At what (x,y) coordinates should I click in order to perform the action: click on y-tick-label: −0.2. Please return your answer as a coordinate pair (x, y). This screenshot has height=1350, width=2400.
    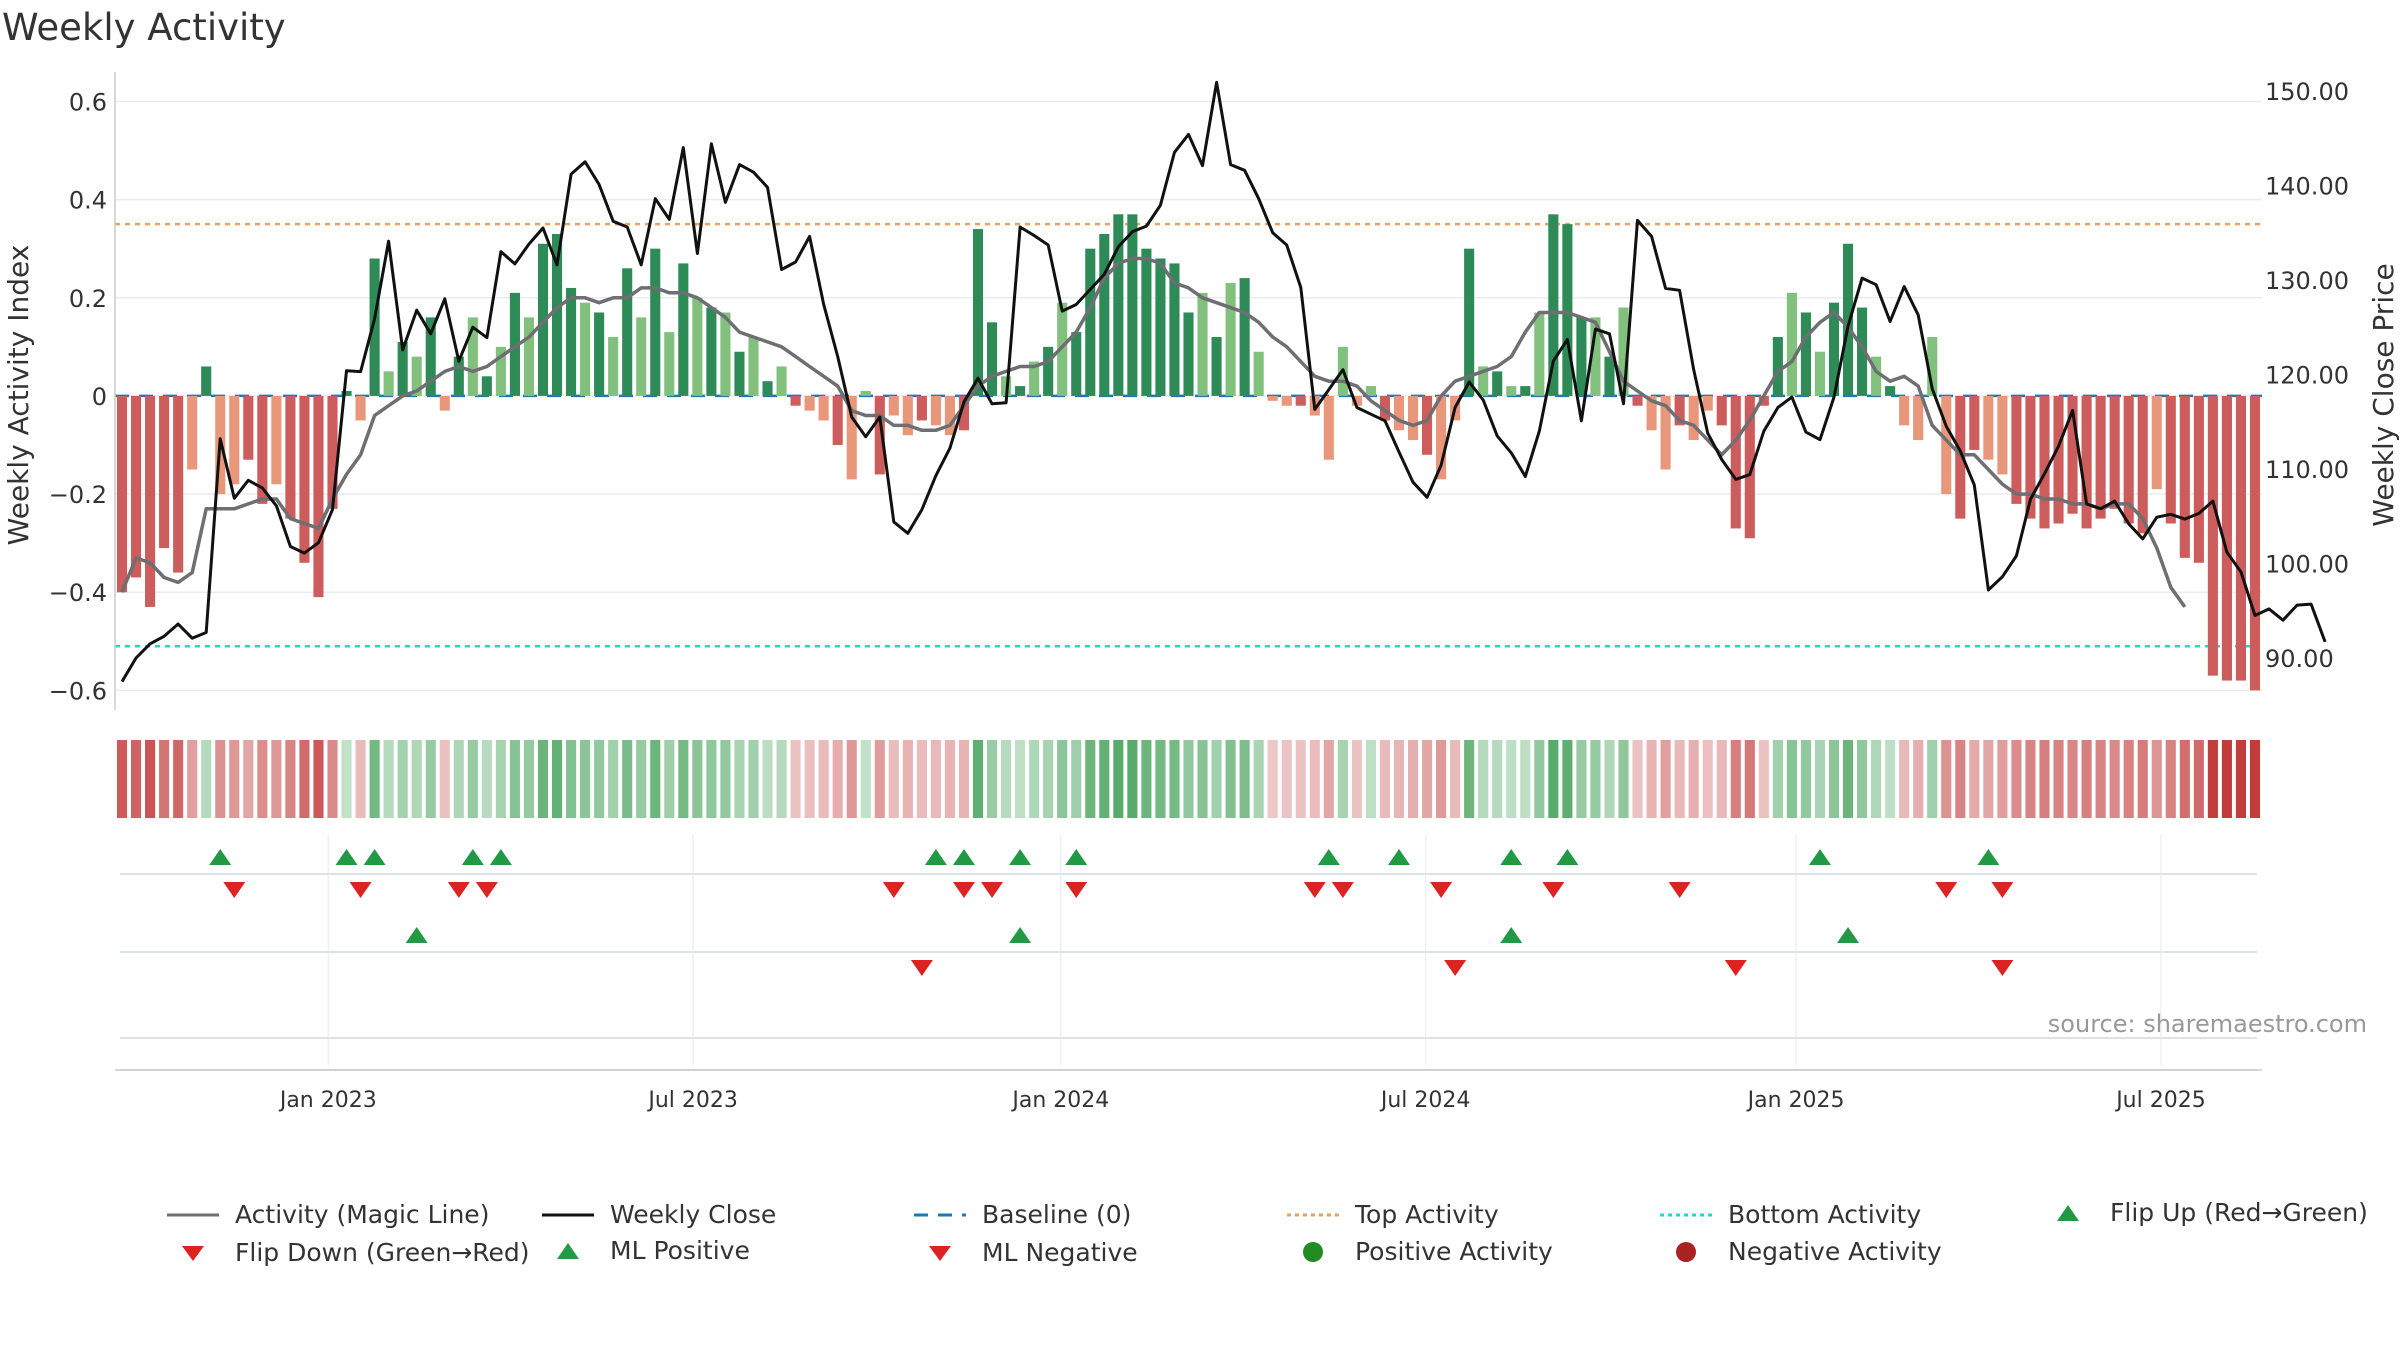
    Looking at the image, I should click on (78, 495).